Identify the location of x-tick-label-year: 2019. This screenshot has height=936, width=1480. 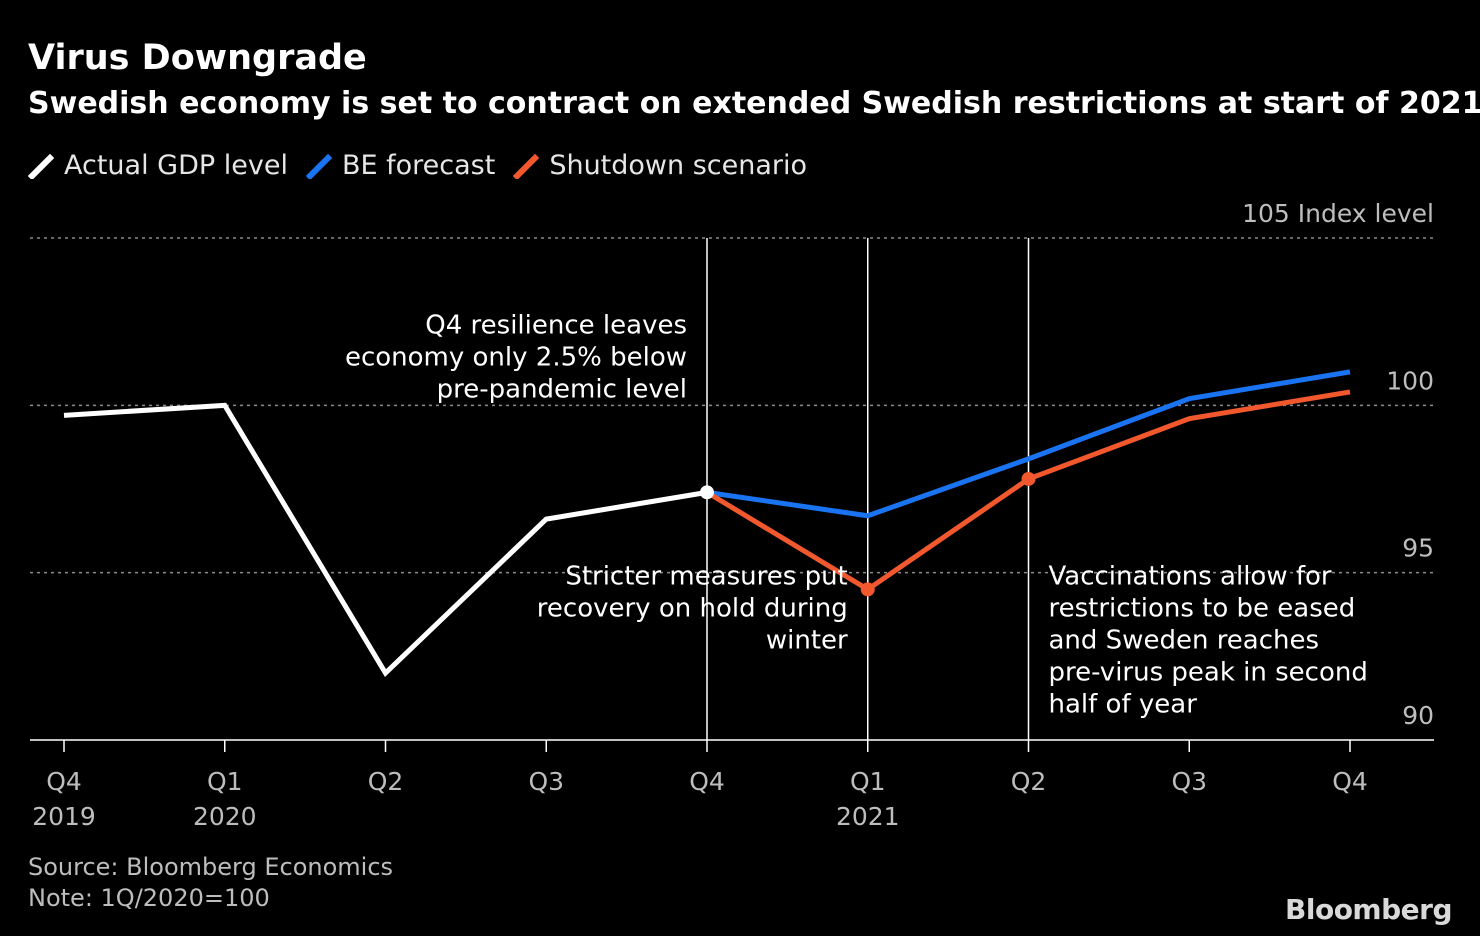
(64, 816).